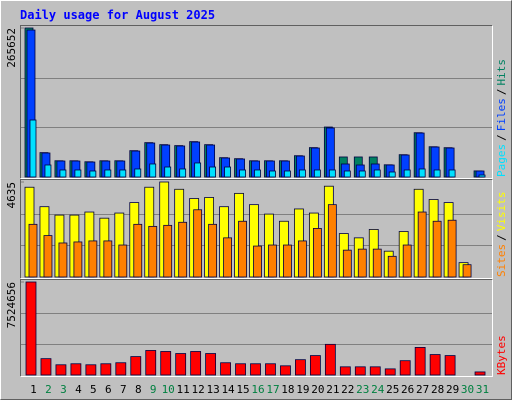  I want to click on x-tick-label: 6, so click(108, 389).